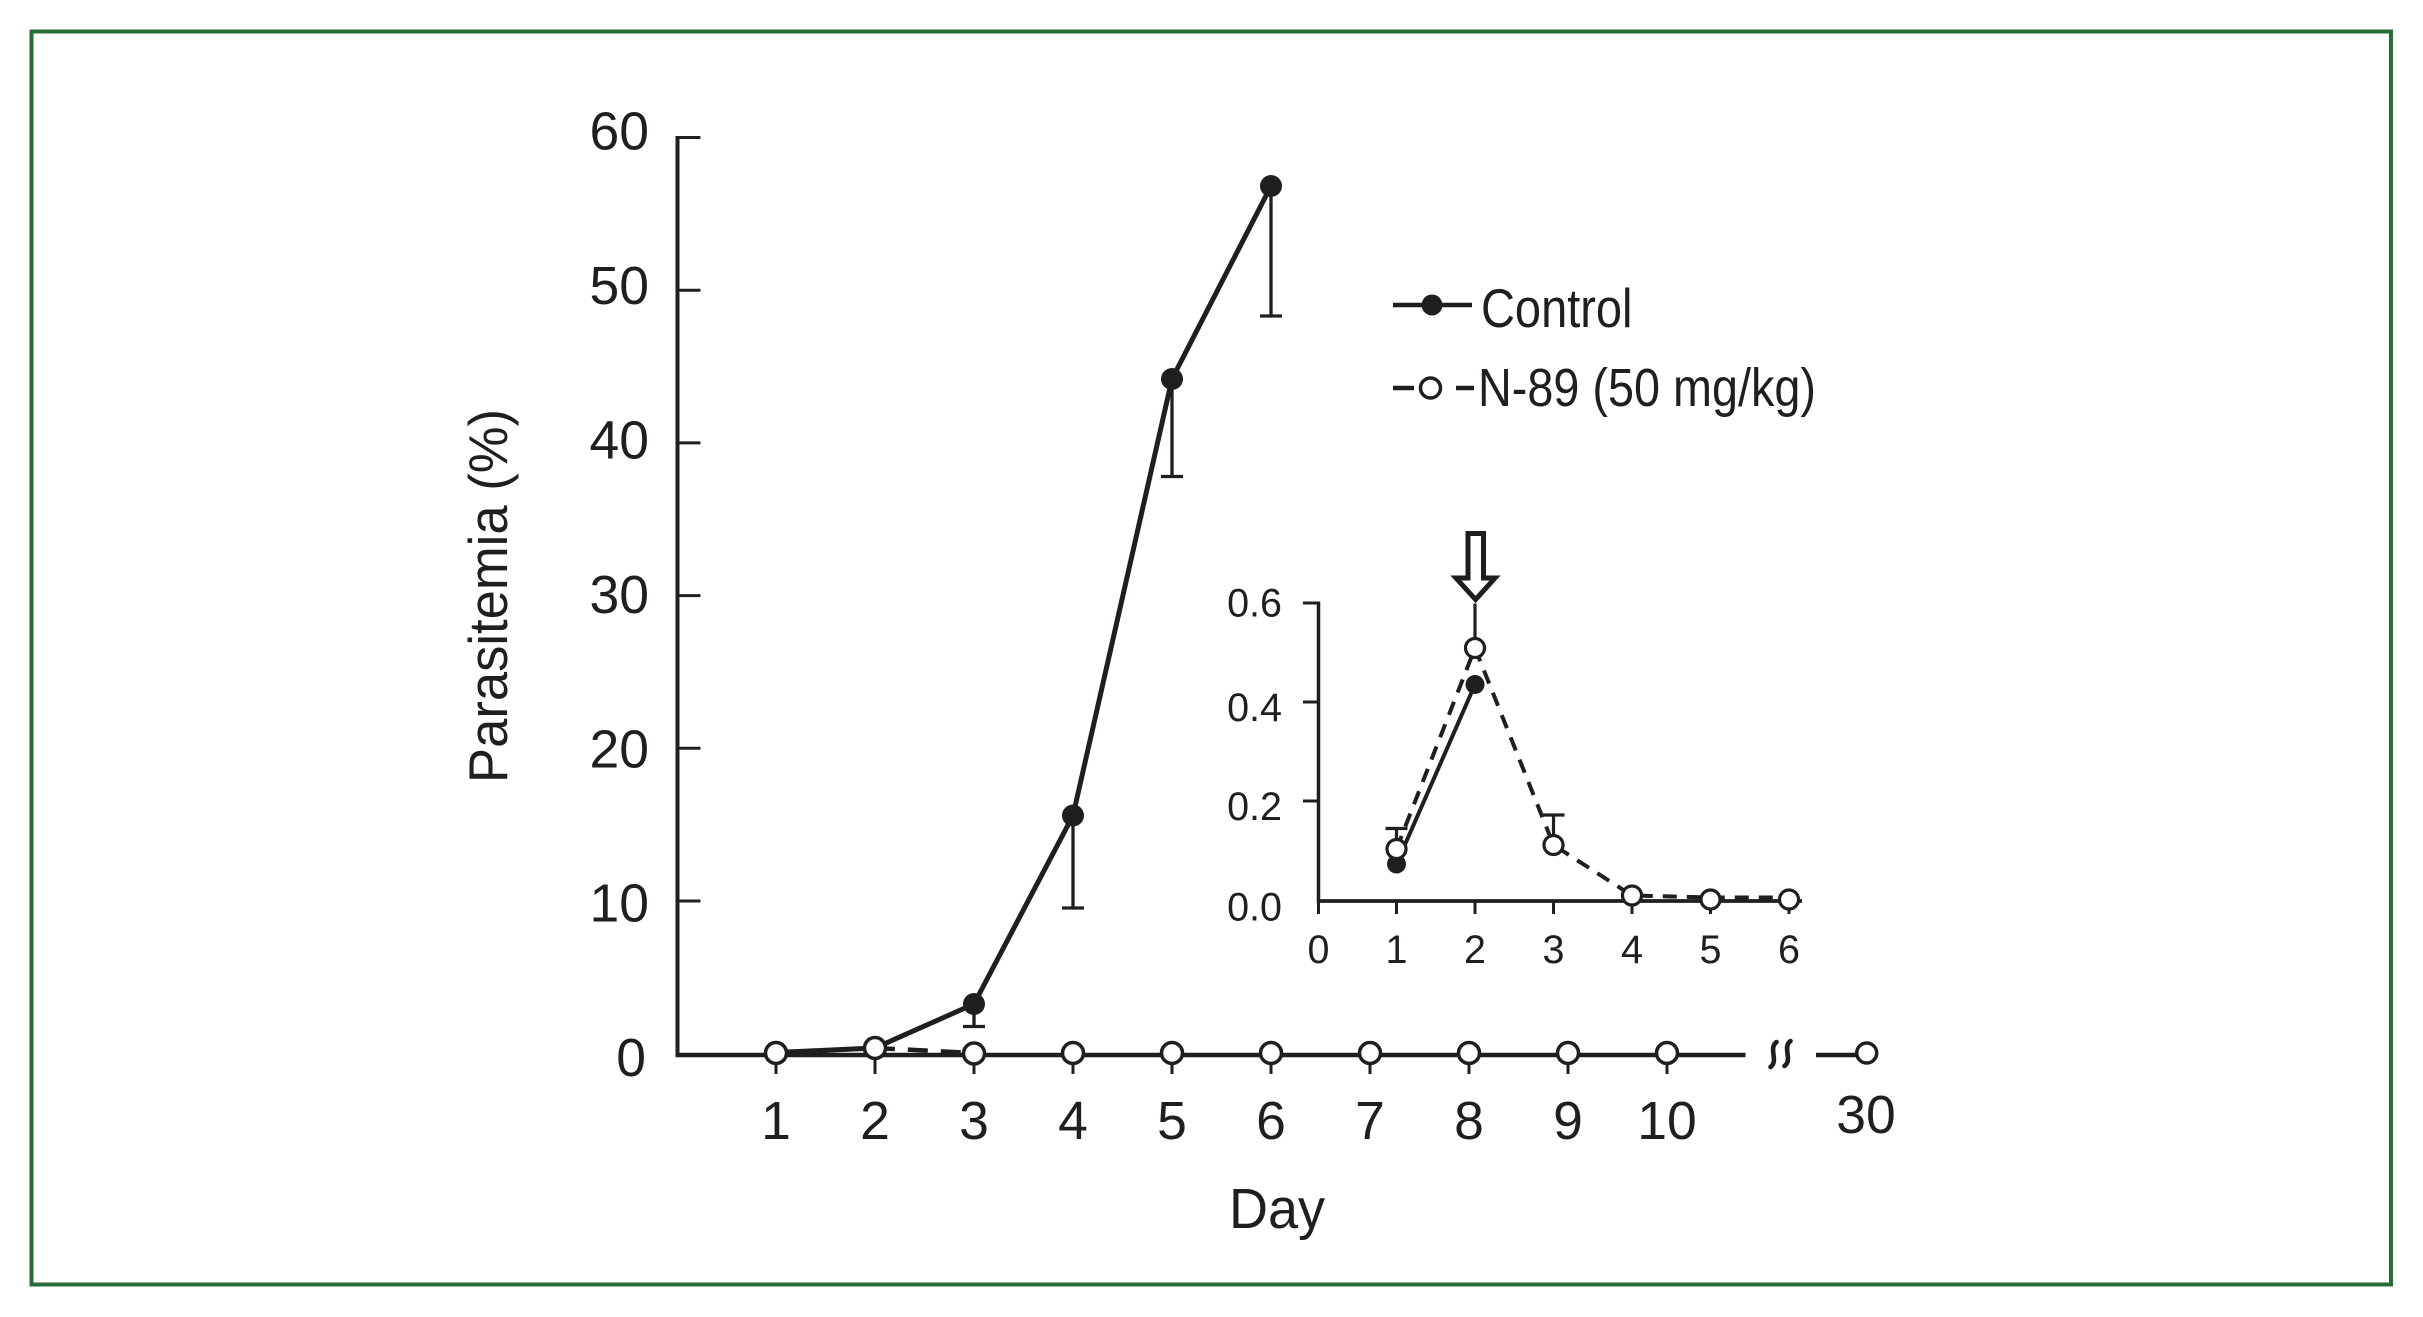  Describe the element at coordinates (619, 132) in the screenshot. I see `svg-text: 60` at that location.